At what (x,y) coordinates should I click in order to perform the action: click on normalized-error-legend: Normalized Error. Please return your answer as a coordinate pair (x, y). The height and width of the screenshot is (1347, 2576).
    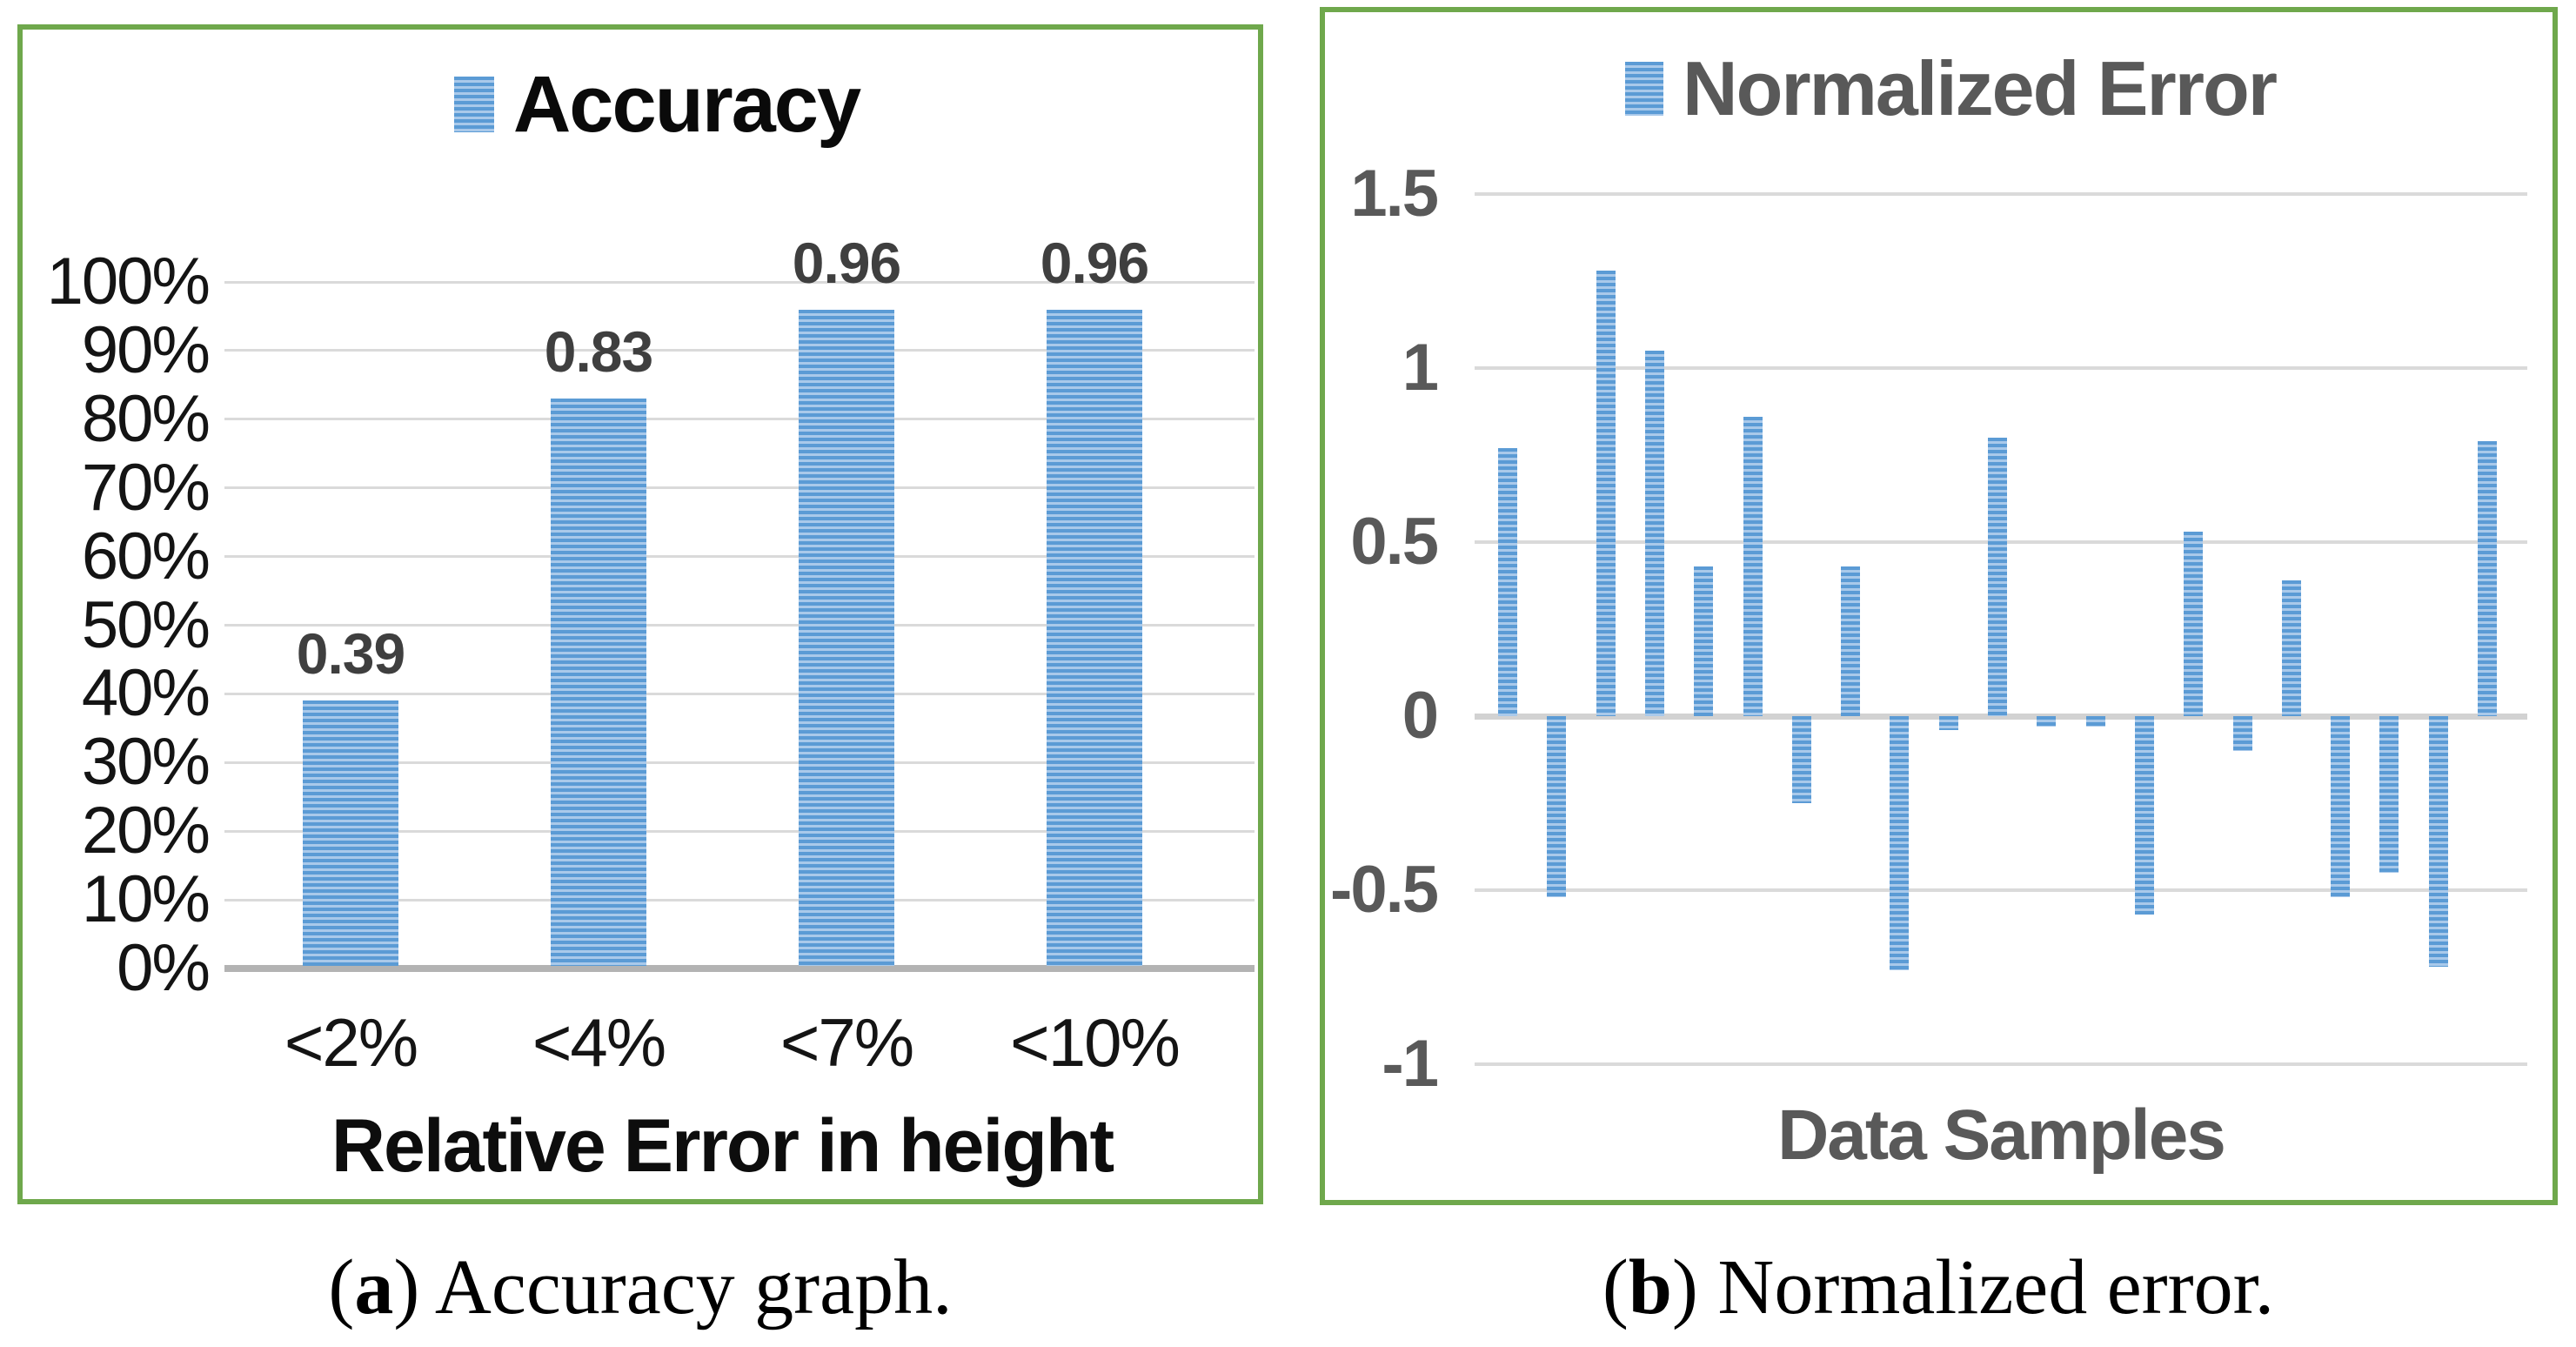
    Looking at the image, I should click on (1951, 89).